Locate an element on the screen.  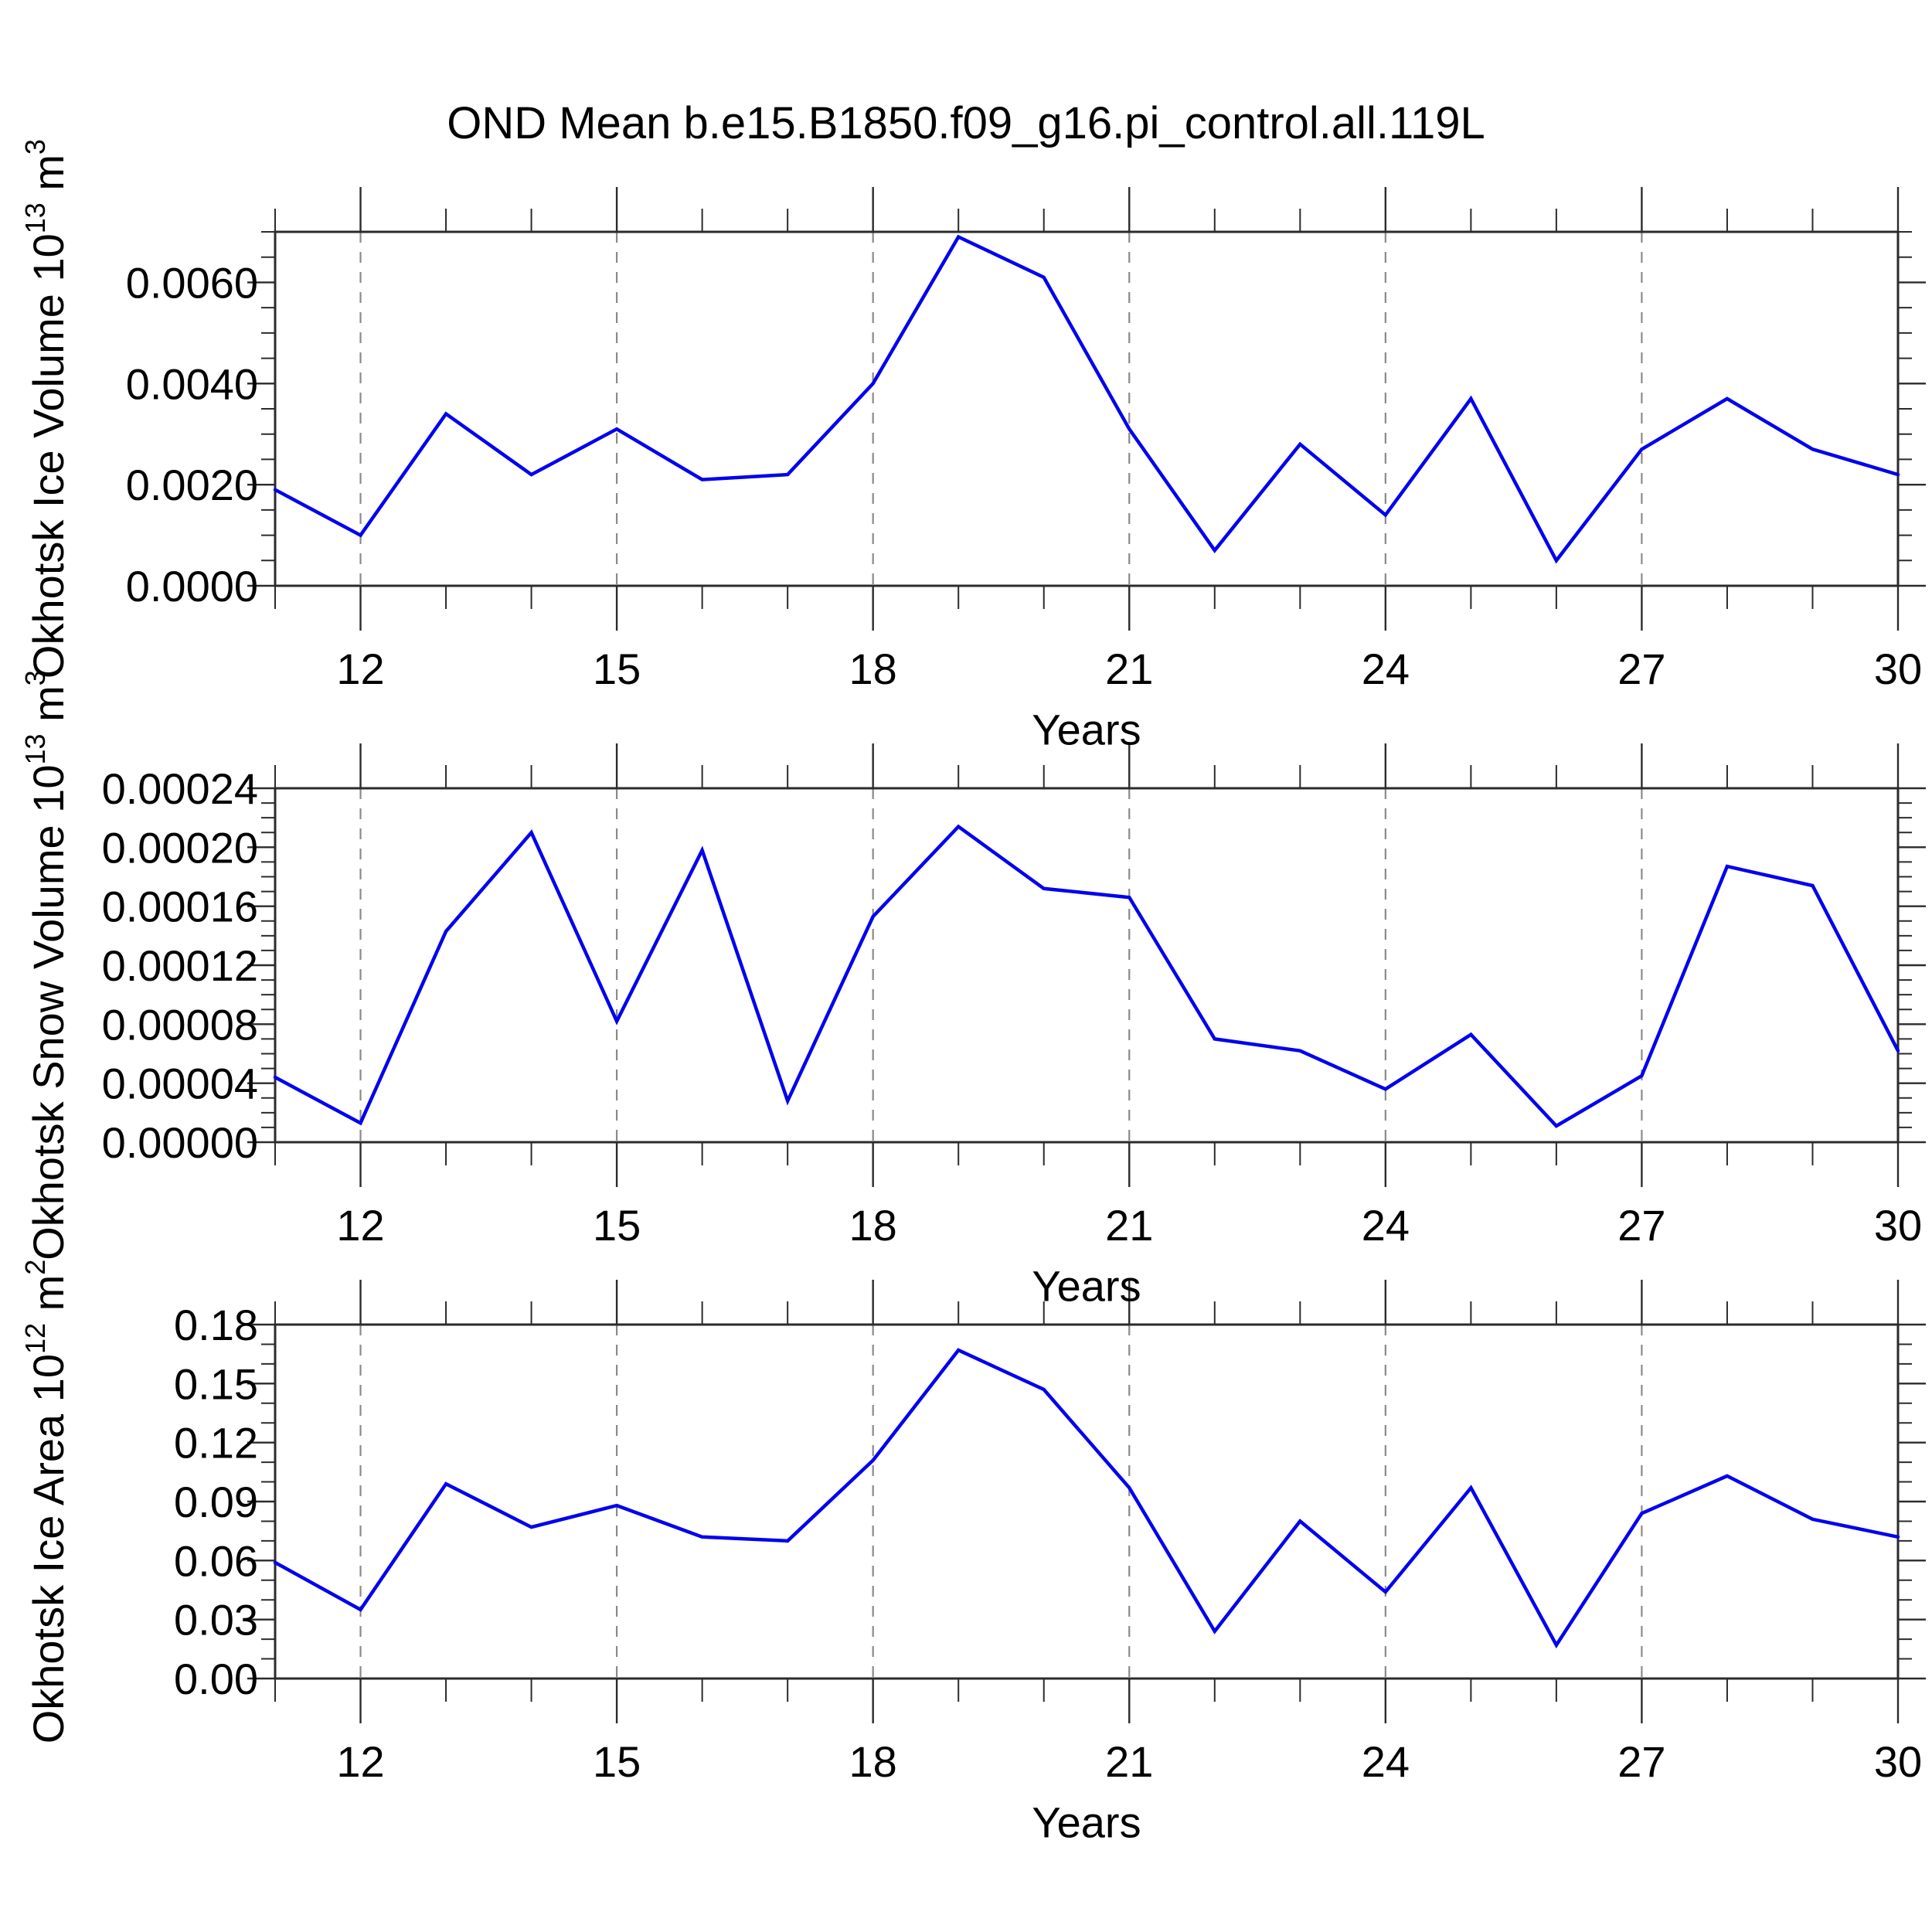
y-axis-title-snow-volume: Okhotsk Snow Volume 1013 m3 is located at coordinates (46, 965).